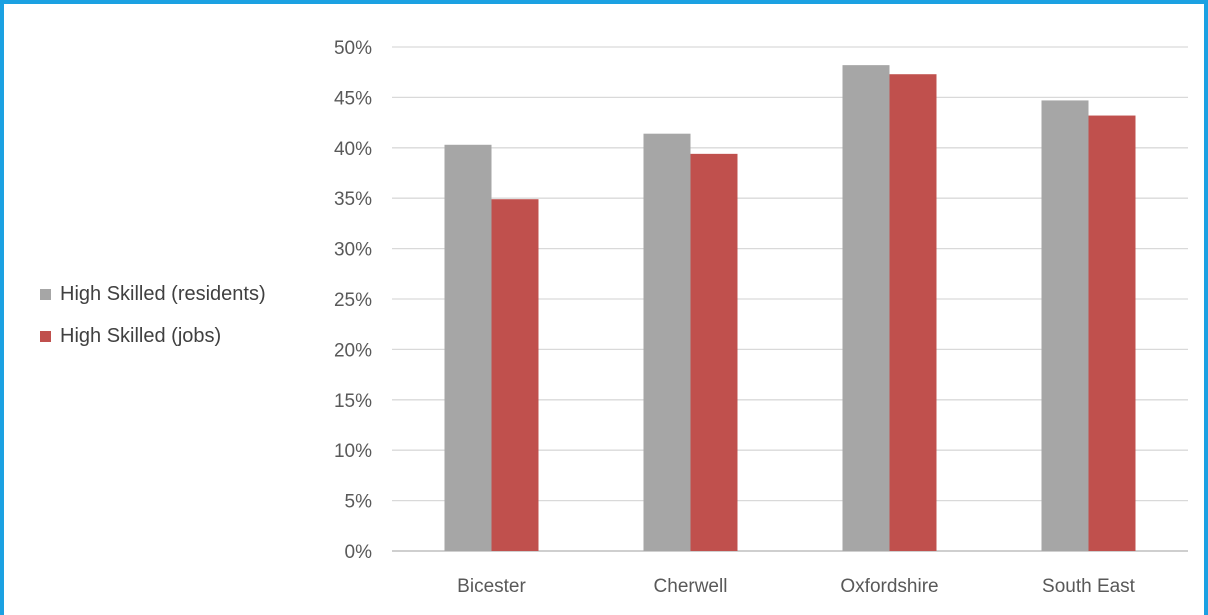 Image resolution: width=1208 pixels, height=615 pixels. I want to click on y-tick-label: 40%, so click(353, 149).